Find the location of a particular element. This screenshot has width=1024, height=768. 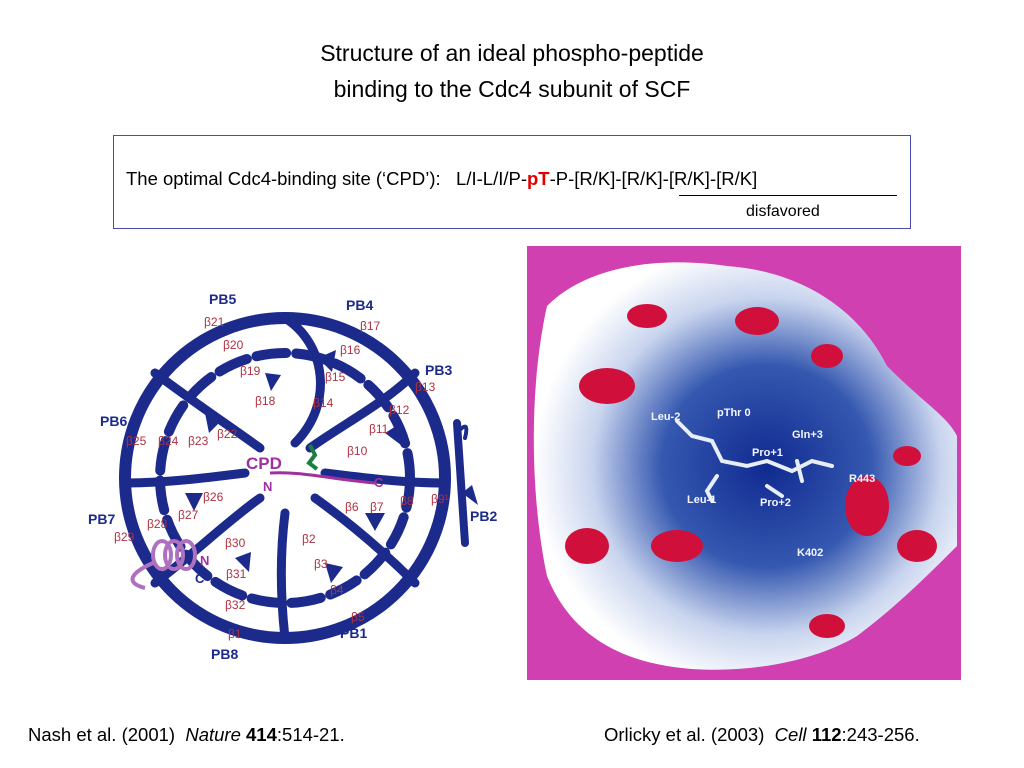

helix-c-terminus: C is located at coordinates (200, 578).